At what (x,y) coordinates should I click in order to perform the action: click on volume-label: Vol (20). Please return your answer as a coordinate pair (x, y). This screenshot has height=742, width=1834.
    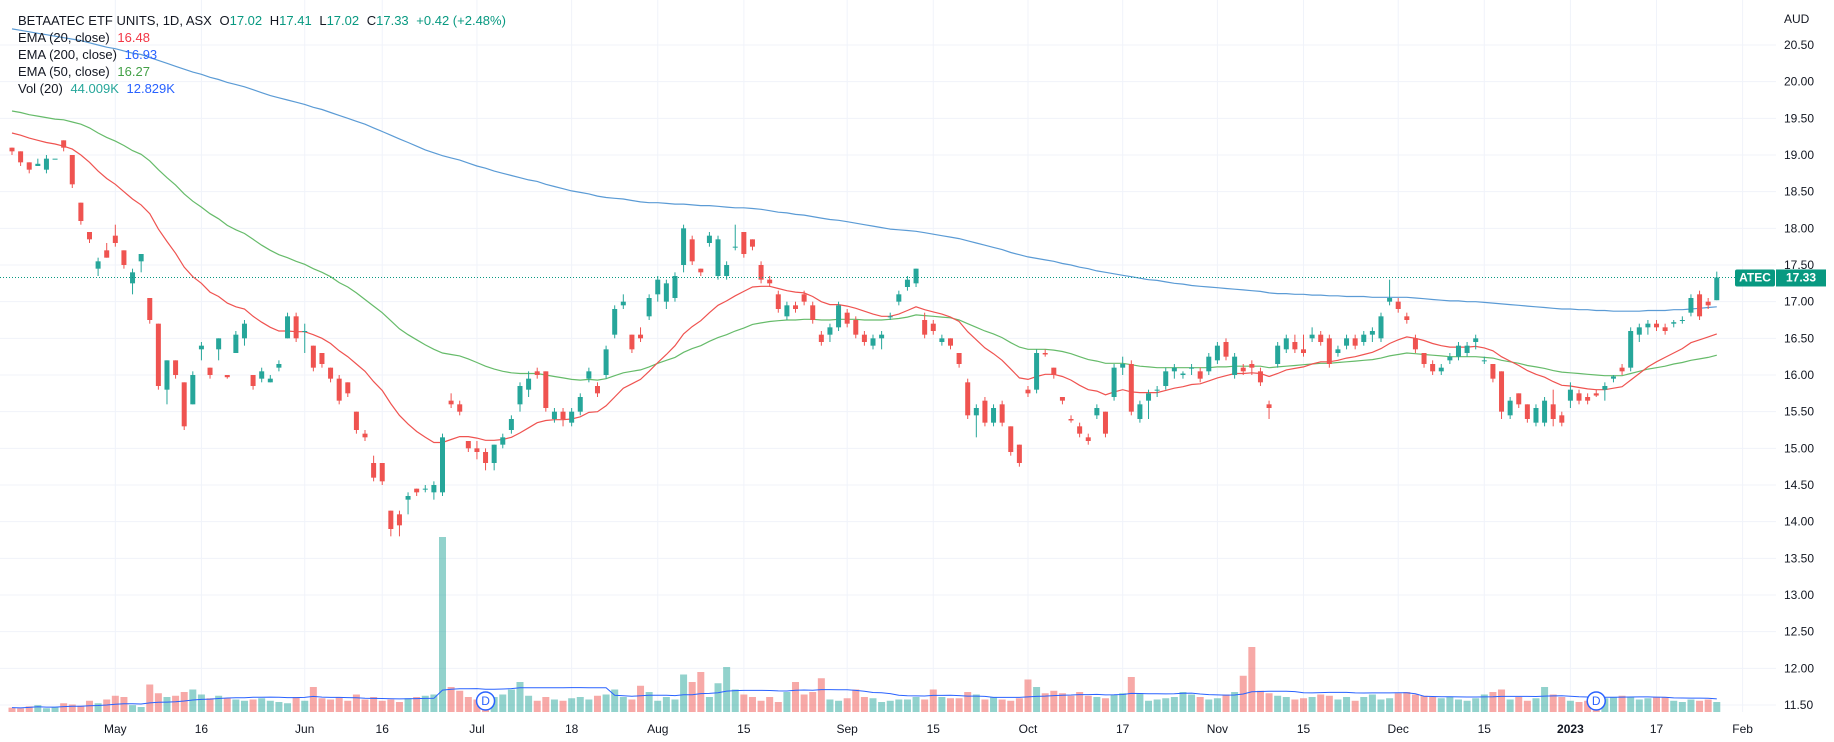
    Looking at the image, I should click on (40, 88).